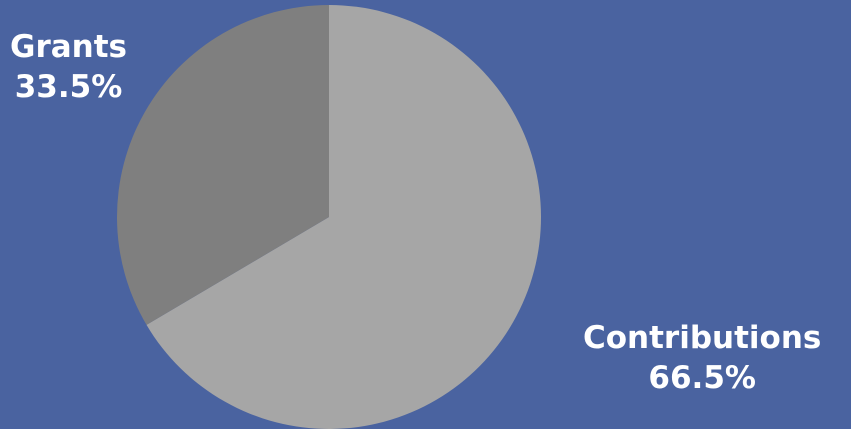 Image resolution: width=851 pixels, height=429 pixels. I want to click on slice-label-grants: Grants 33.5%, so click(68, 67).